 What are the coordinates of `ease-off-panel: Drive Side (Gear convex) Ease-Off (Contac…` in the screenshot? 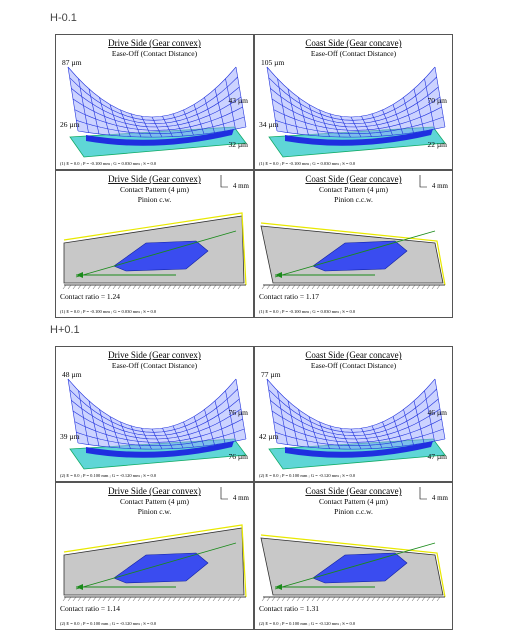 It's located at (154, 414).